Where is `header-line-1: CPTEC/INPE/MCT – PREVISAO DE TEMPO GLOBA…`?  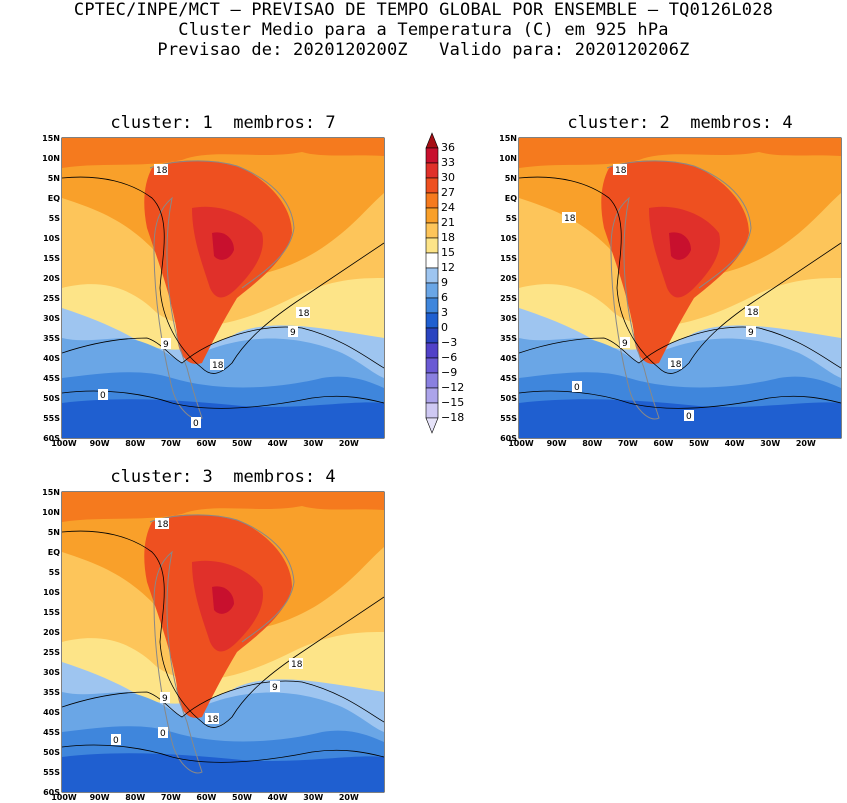
header-line-1: CPTEC/INPE/MCT – PREVISAO DE TEMPO GLOBA… is located at coordinates (423, 10).